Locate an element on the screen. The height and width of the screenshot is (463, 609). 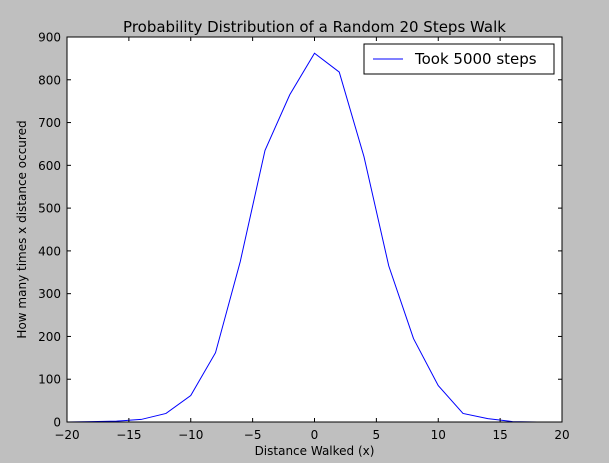
y-tick-label: 300 is located at coordinates (49, 294).